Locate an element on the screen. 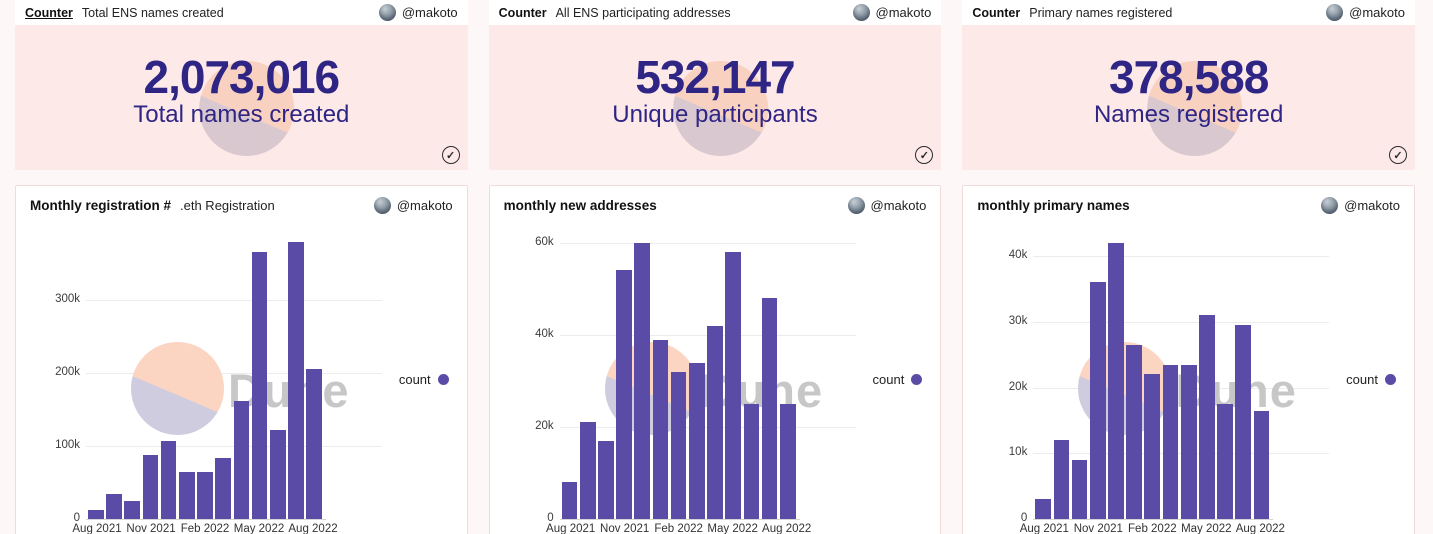 This screenshot has width=1433, height=534. x-tick-label: Feb 2022 is located at coordinates (1152, 528).